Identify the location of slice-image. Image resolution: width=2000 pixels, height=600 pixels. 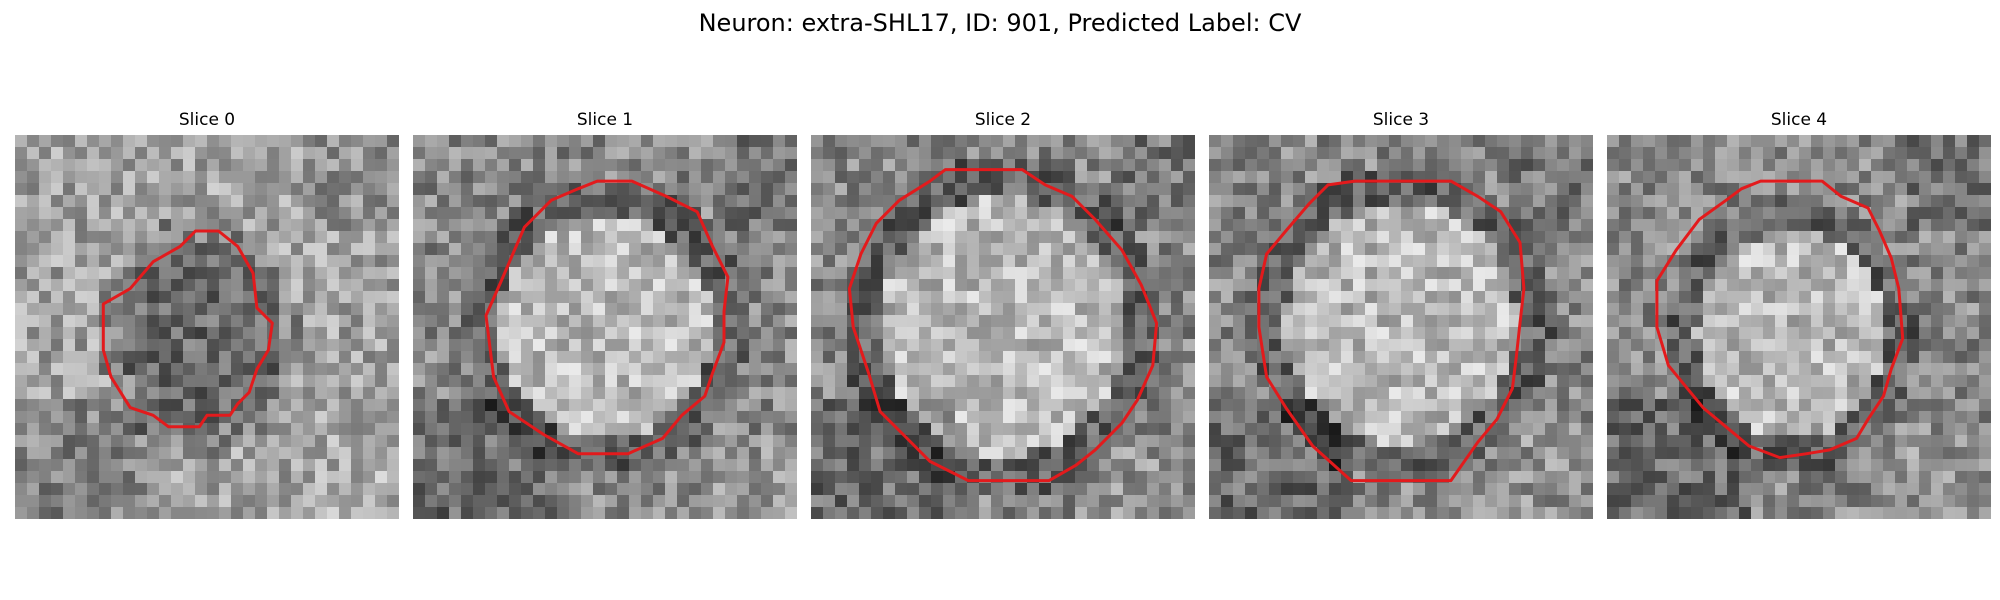
(1799, 327).